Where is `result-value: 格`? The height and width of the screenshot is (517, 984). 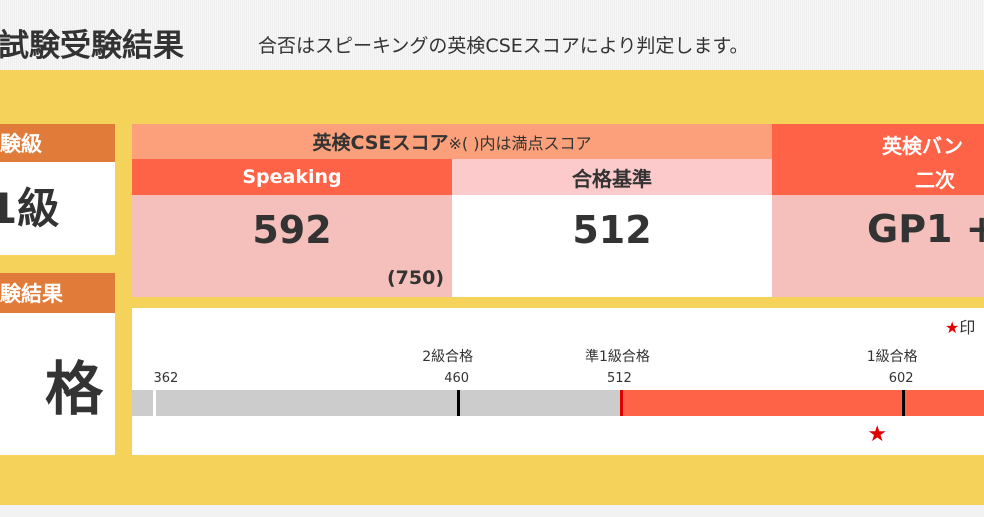
result-value: 格 is located at coordinates (57, 384).